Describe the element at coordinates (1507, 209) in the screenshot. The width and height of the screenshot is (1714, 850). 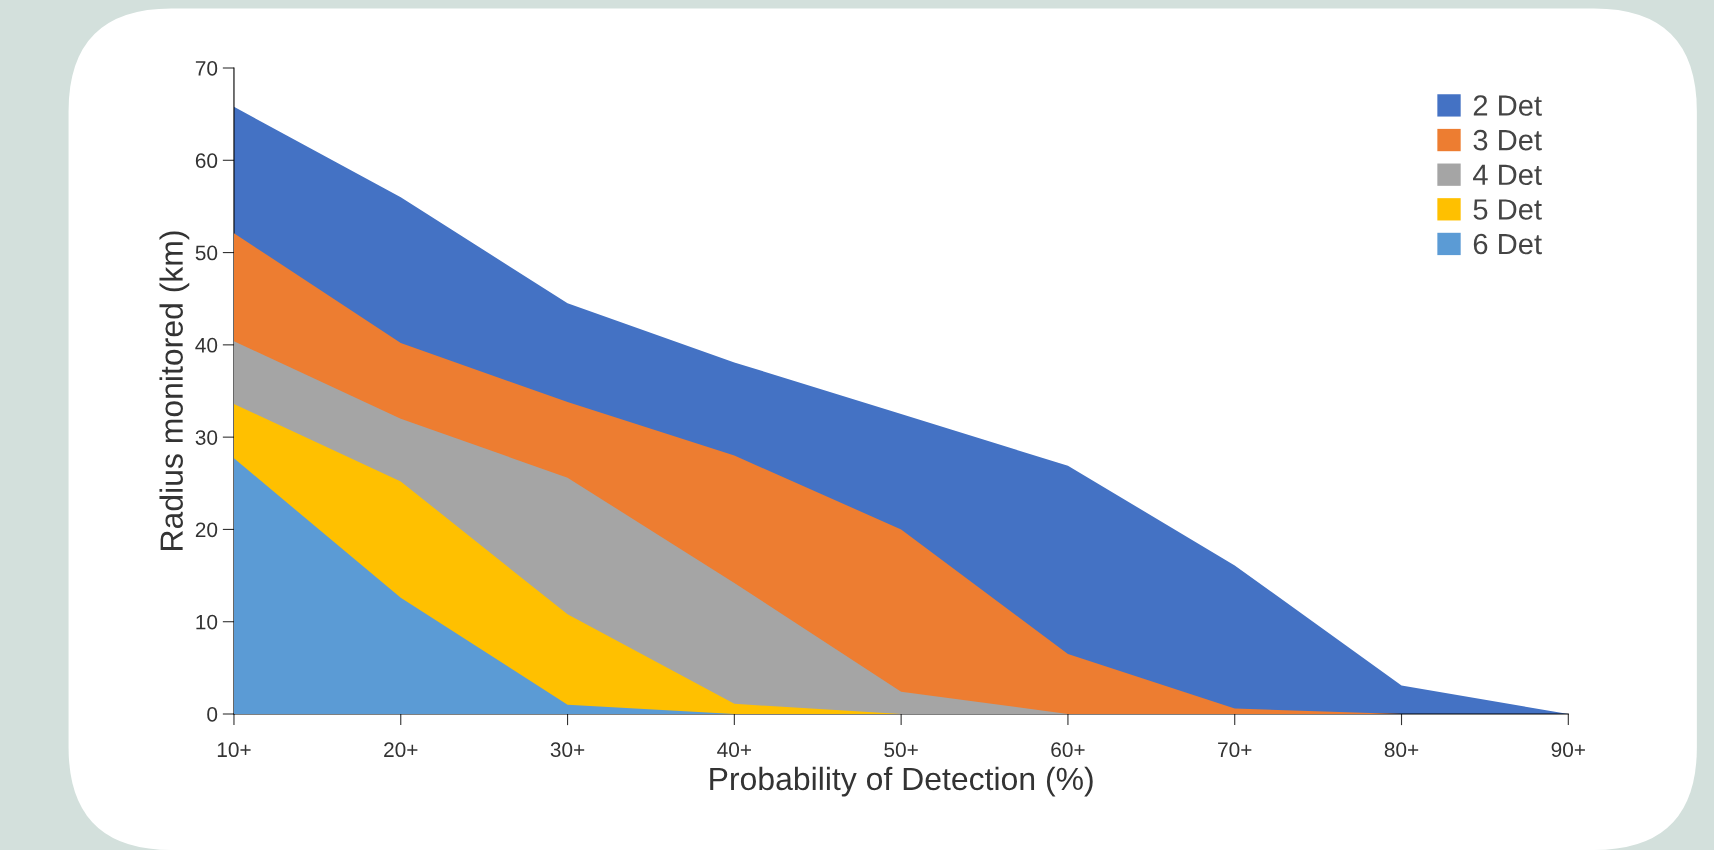
I see `legend-label: 5 Det` at that location.